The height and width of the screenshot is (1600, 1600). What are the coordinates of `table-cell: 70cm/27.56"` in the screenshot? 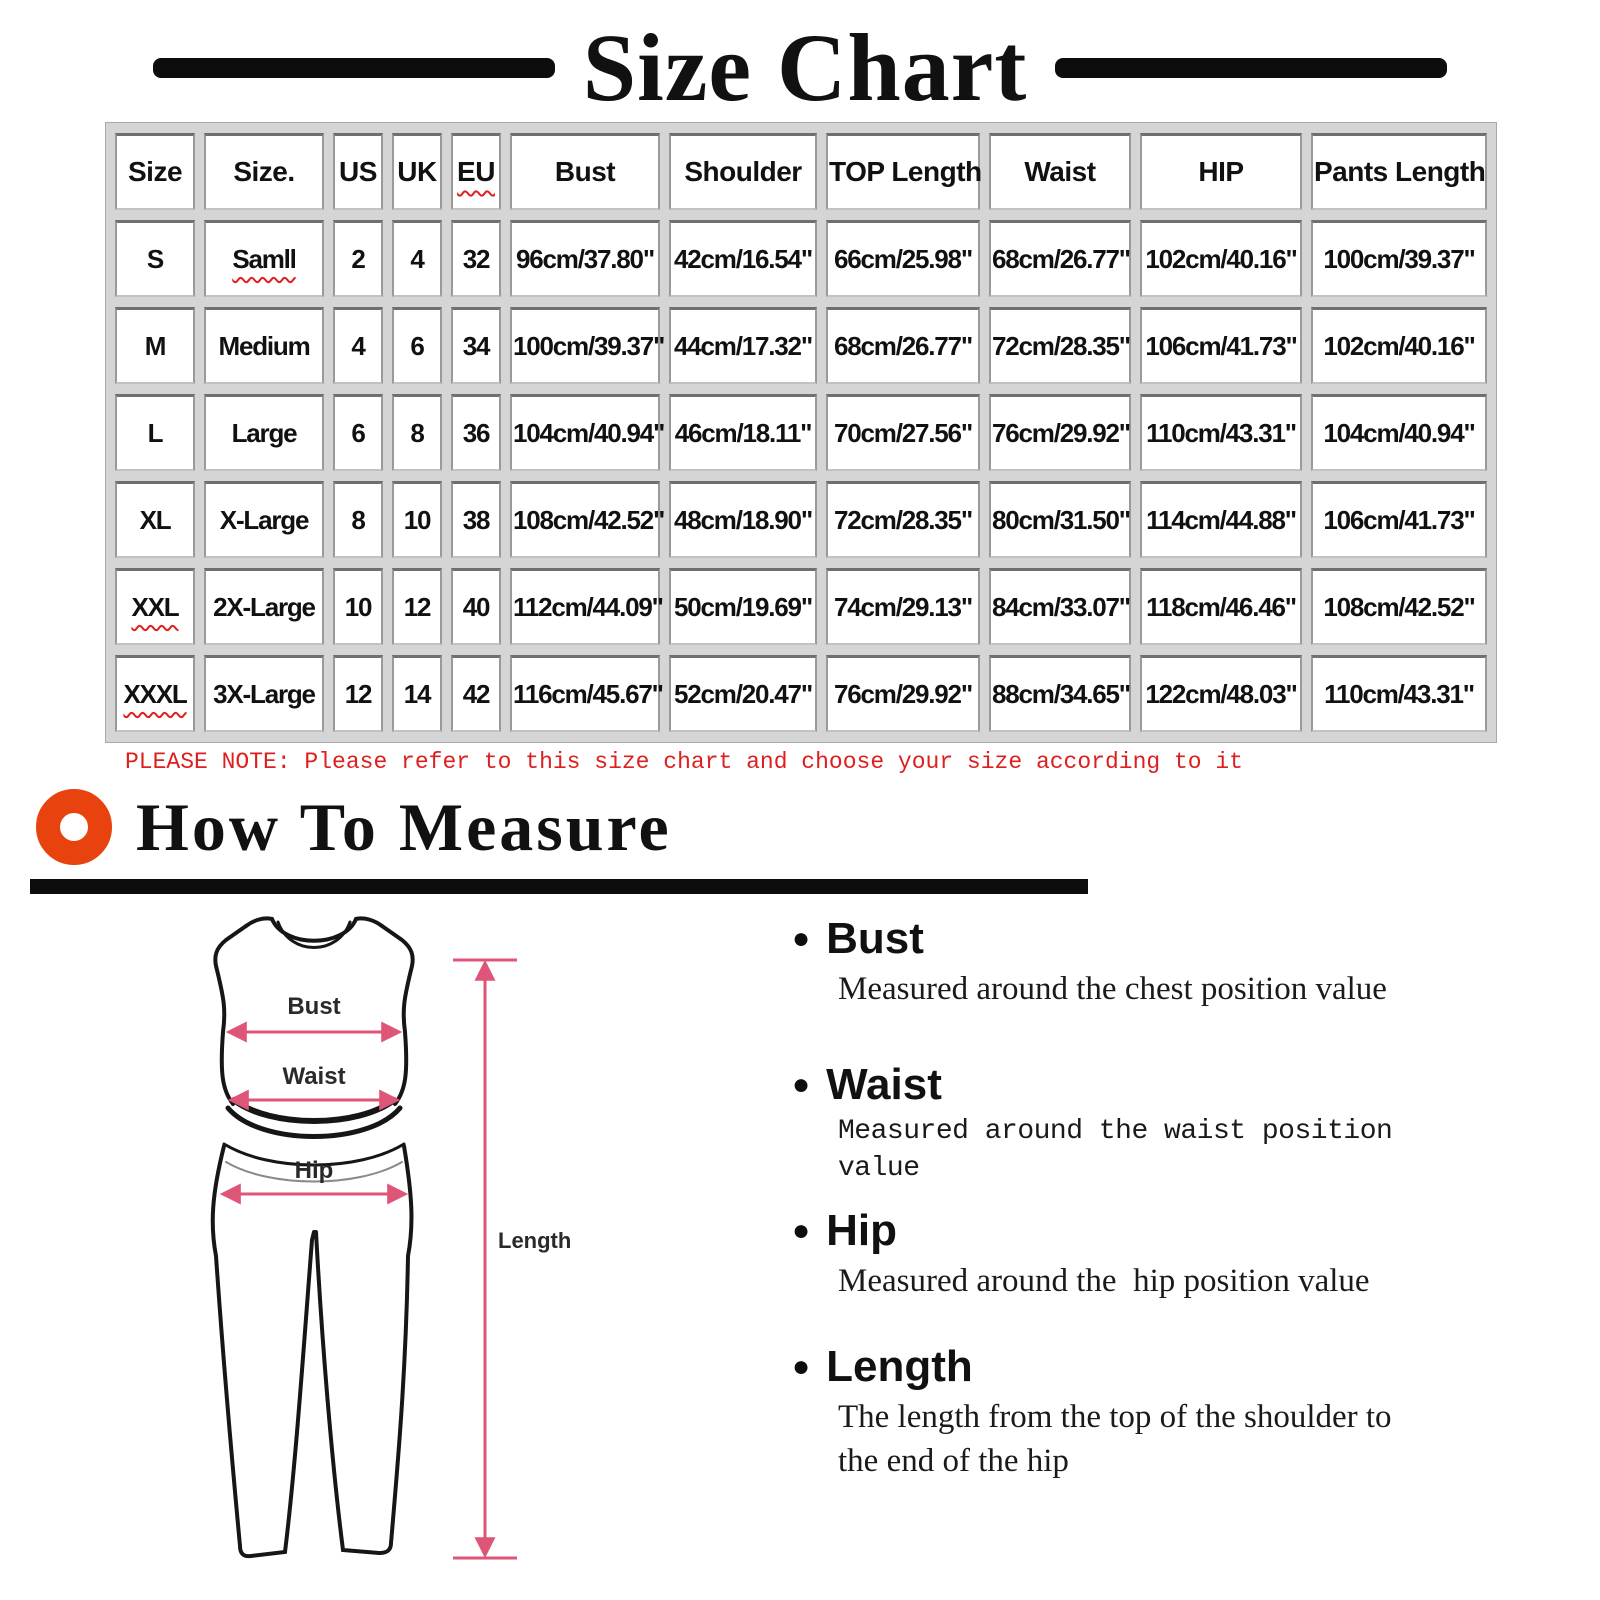 It's located at (903, 432).